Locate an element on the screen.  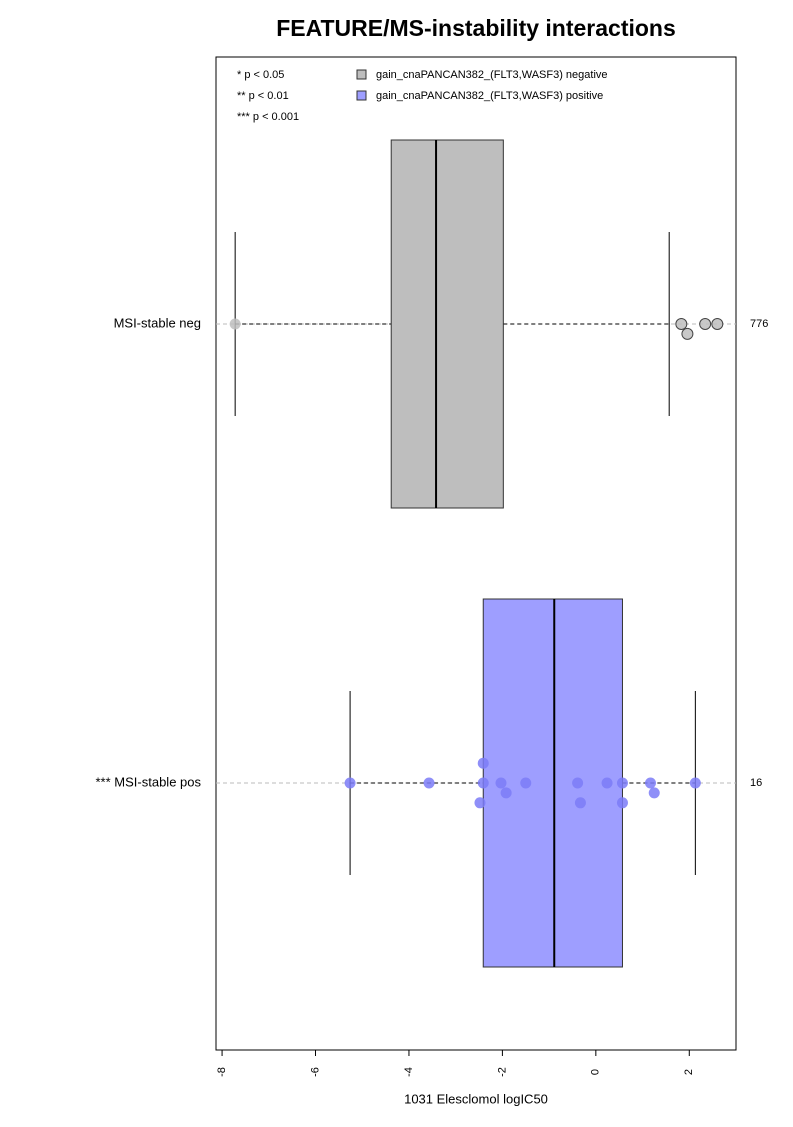
category-label: *** MSI-stable pos is located at coordinates (149, 781).